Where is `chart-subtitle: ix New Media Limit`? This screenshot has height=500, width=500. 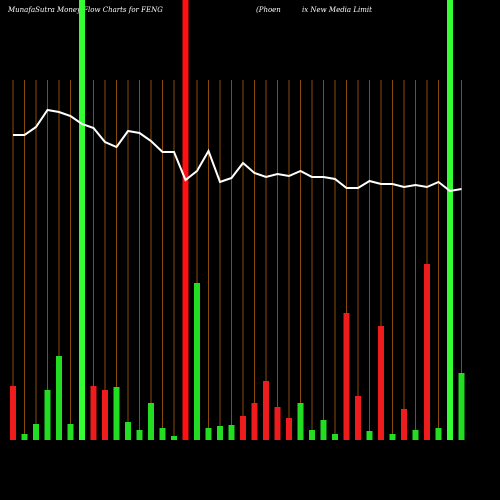 chart-subtitle: ix New Media Limit is located at coordinates (337, 10).